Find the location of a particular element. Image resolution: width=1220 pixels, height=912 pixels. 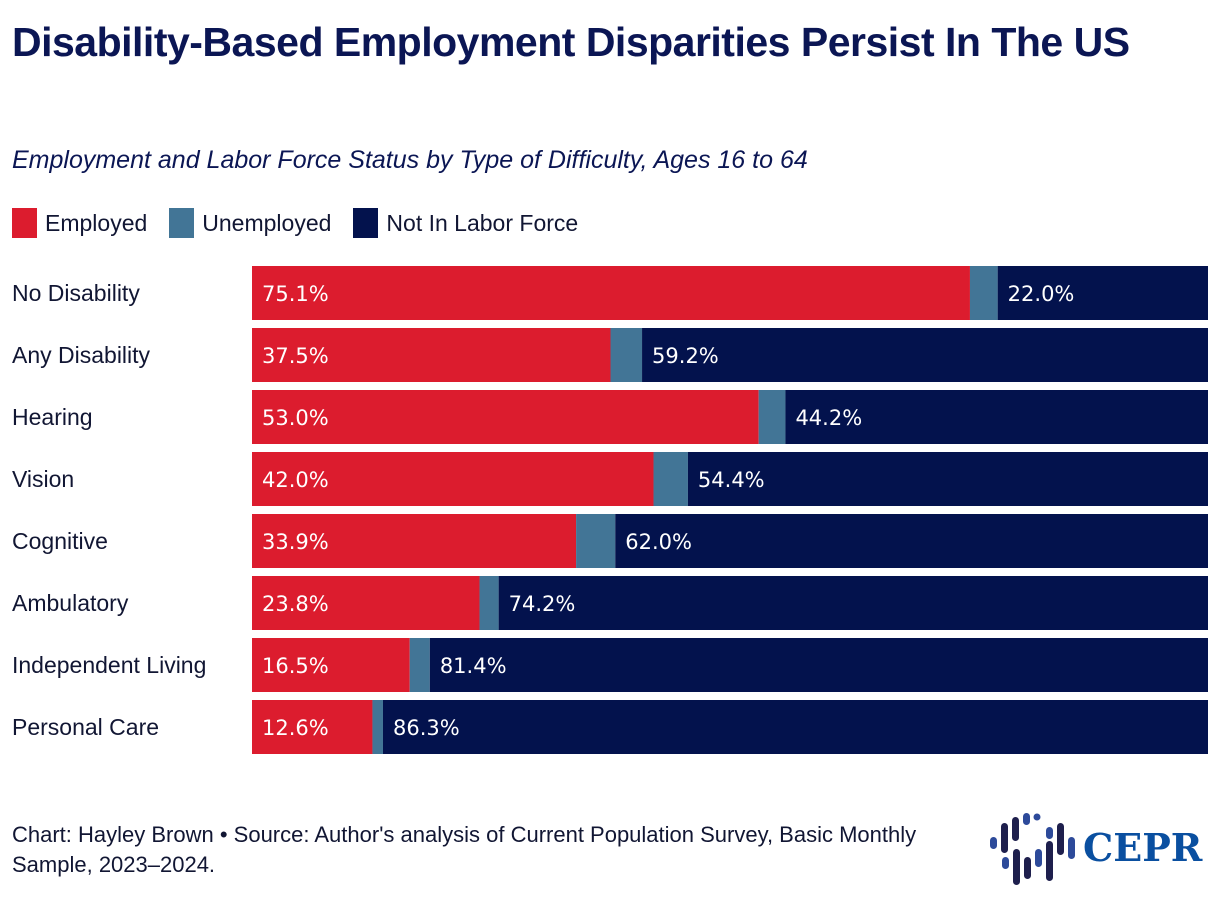

cepr-logo: CEPR is located at coordinates (1096, 849).